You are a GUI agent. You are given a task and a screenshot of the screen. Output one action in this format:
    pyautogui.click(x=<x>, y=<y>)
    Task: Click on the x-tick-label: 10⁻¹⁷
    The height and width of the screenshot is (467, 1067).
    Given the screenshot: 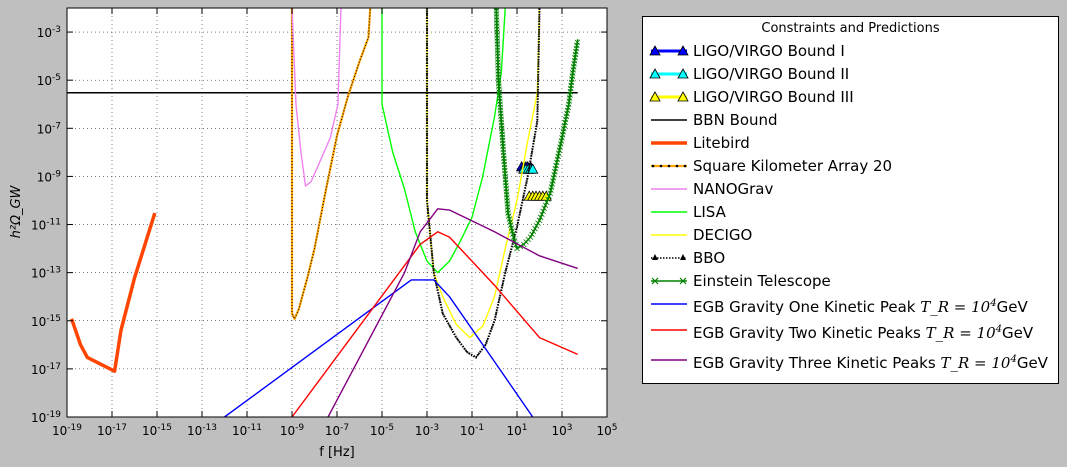 What is the action you would take?
    pyautogui.click(x=112, y=430)
    